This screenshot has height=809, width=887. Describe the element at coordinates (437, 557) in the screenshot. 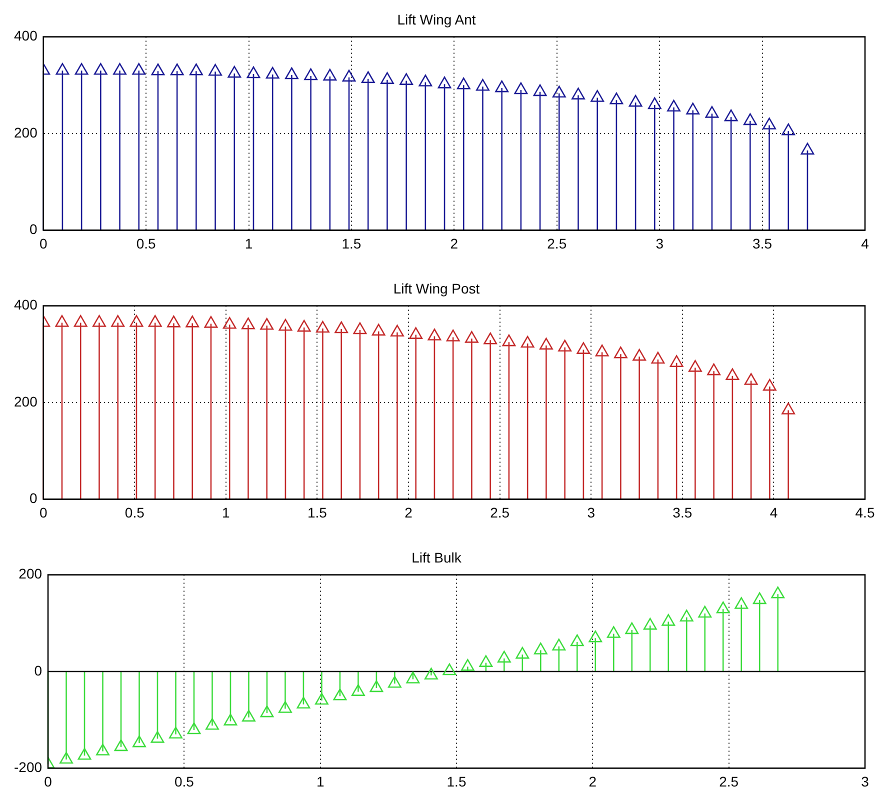

I see `chart-title: Lift Bulk` at that location.